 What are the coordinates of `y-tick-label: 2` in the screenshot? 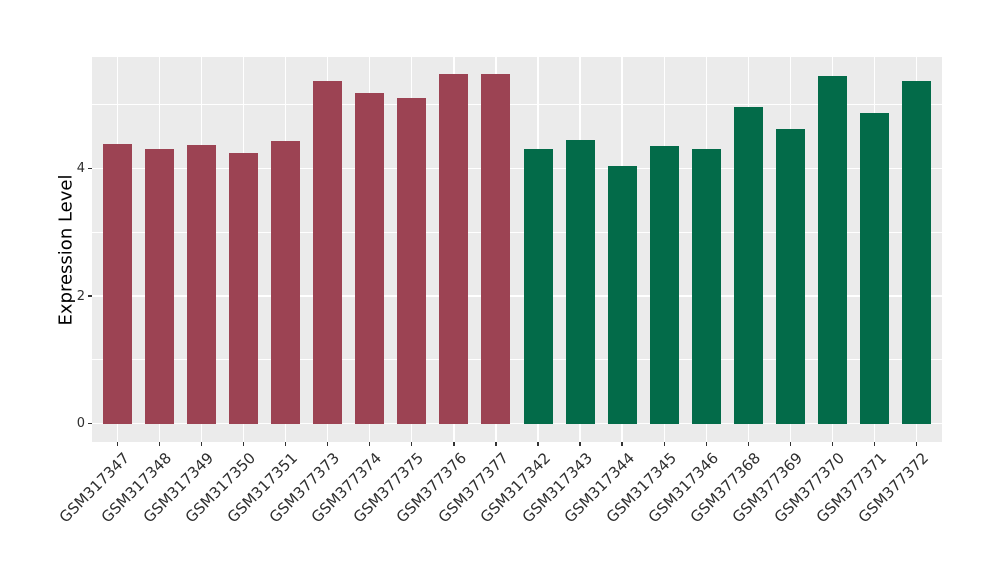 It's located at (80, 296).